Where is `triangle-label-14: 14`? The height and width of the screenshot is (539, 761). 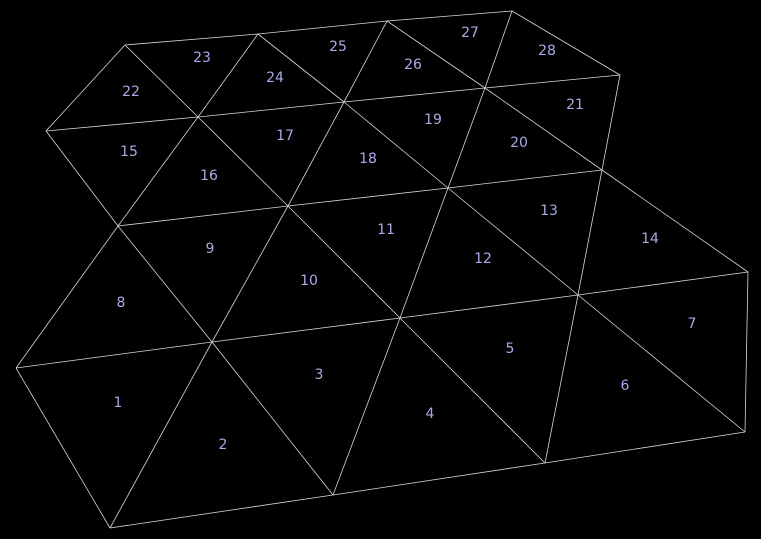 triangle-label-14: 14 is located at coordinates (650, 239).